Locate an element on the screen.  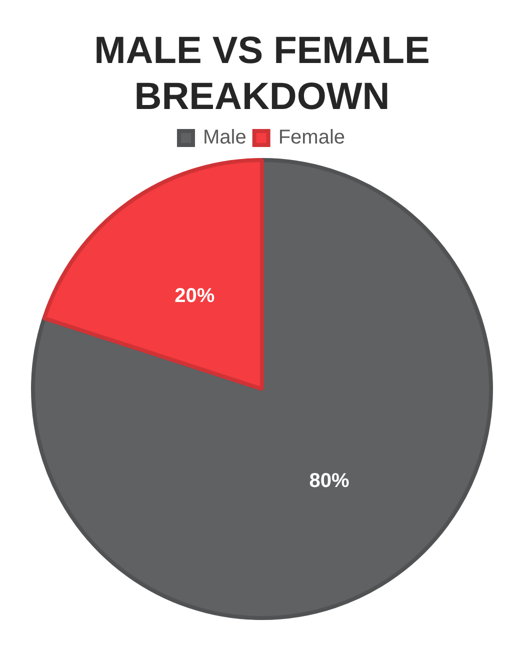
data-label: 80% is located at coordinates (329, 481).